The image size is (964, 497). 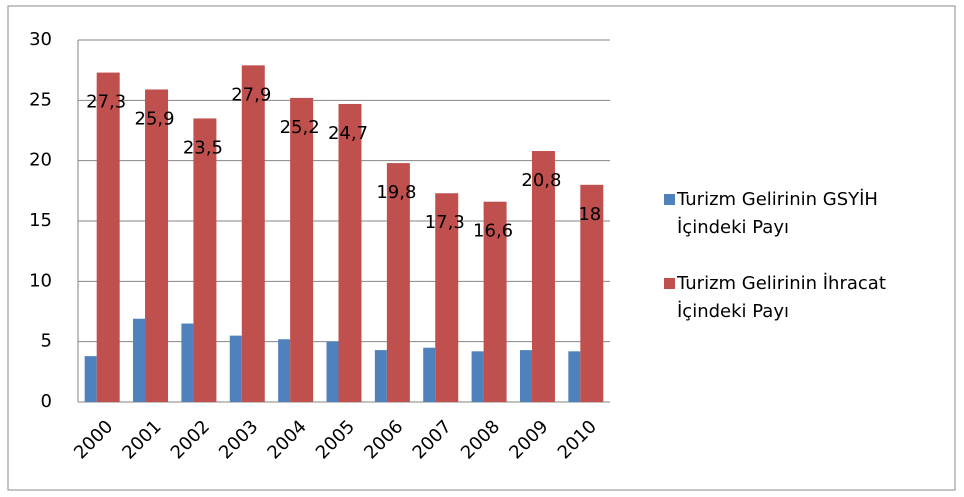 What do you see at coordinates (40, 220) in the screenshot?
I see `y-tick-label: 15` at bounding box center [40, 220].